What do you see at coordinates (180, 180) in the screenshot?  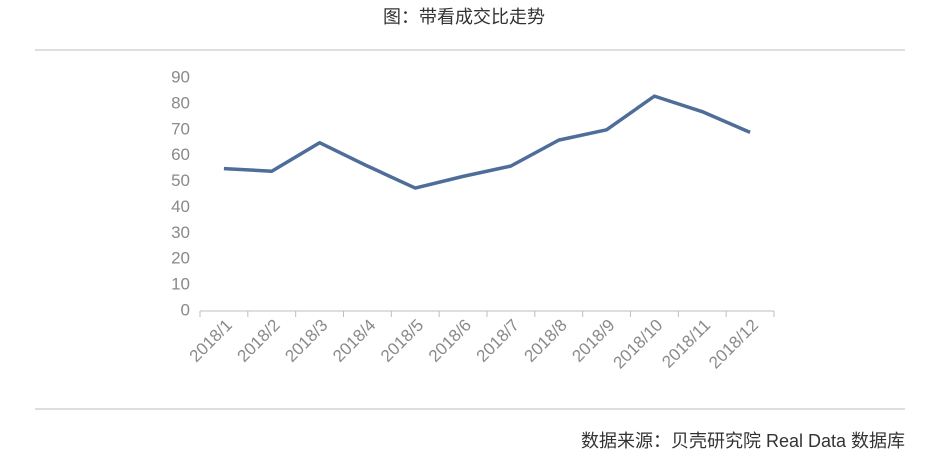 I see `y-tick-label: 50` at bounding box center [180, 180].